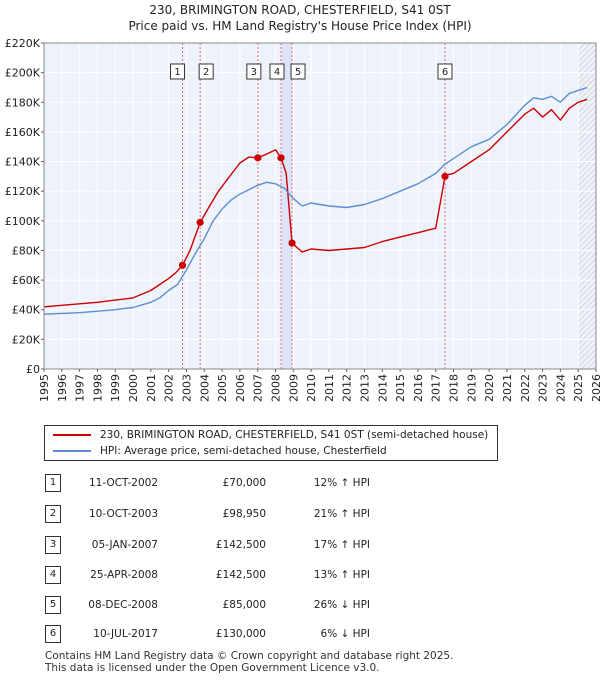 Image resolution: width=600 pixels, height=680 pixels. I want to click on y-tick-label: £60K, so click(26, 280).